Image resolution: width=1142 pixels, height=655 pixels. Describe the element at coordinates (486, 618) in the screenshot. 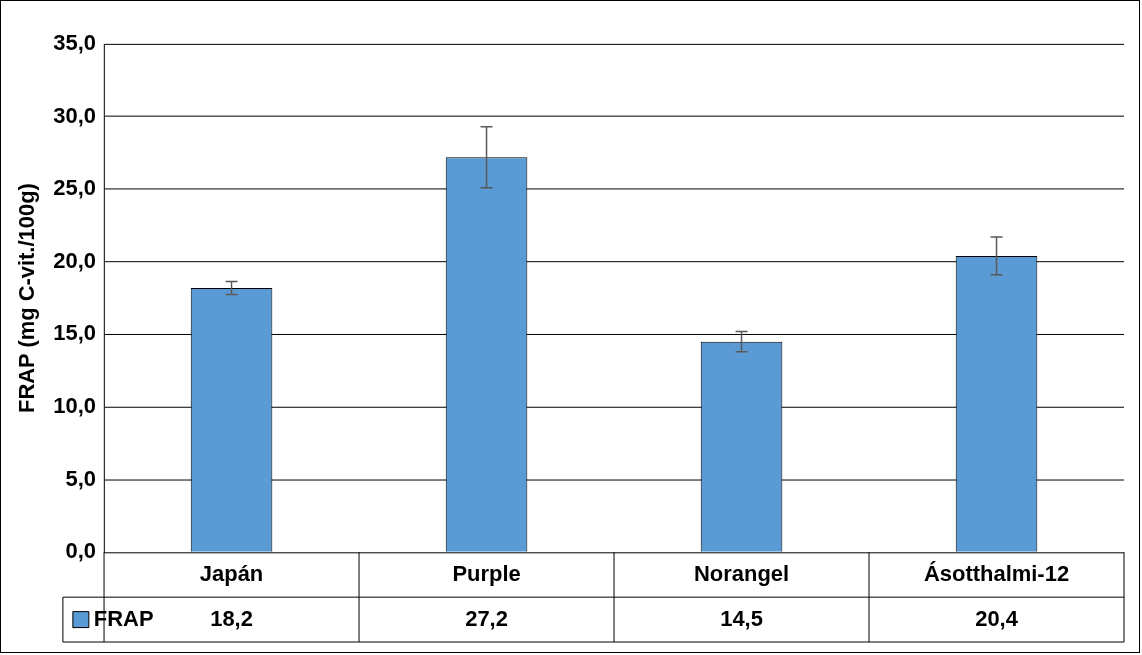

I see `data-label: 27,2` at that location.